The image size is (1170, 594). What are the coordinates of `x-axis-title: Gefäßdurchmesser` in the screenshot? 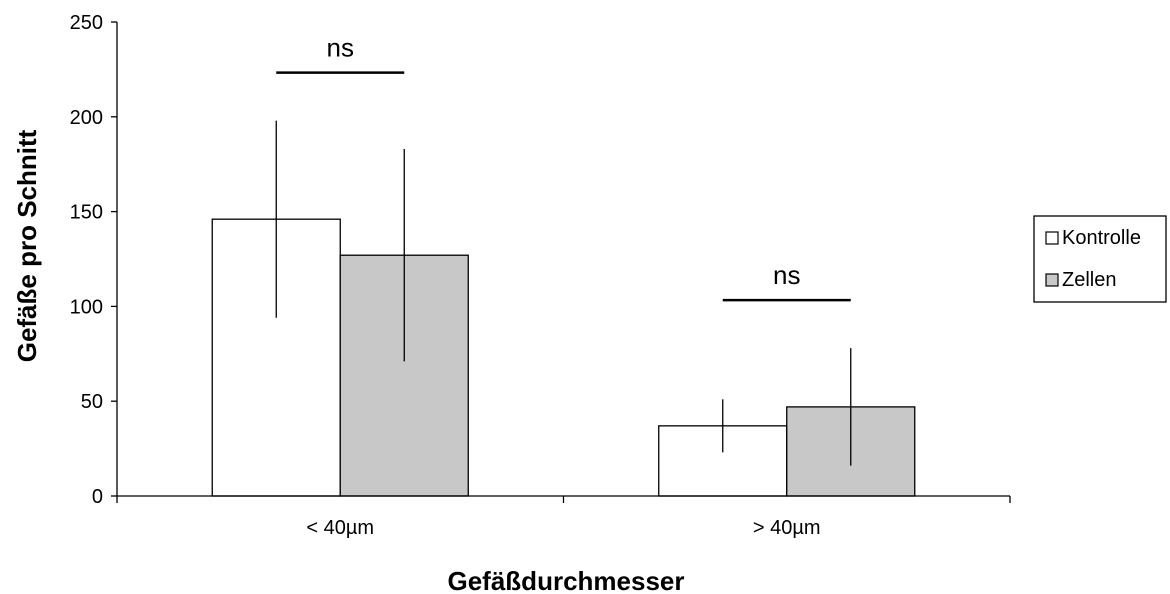 It's located at (566, 580).